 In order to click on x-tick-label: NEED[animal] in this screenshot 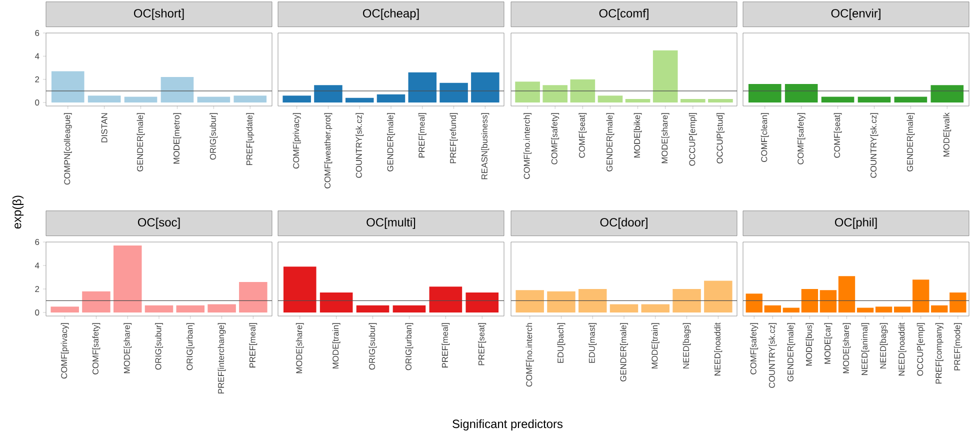, I will do `click(865, 349)`.